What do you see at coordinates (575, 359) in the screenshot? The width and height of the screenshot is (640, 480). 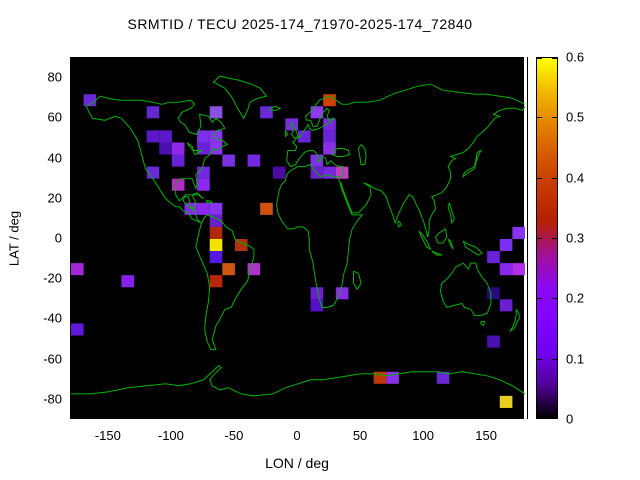 I see `colorbar-tick-label: 0.1` at bounding box center [575, 359].